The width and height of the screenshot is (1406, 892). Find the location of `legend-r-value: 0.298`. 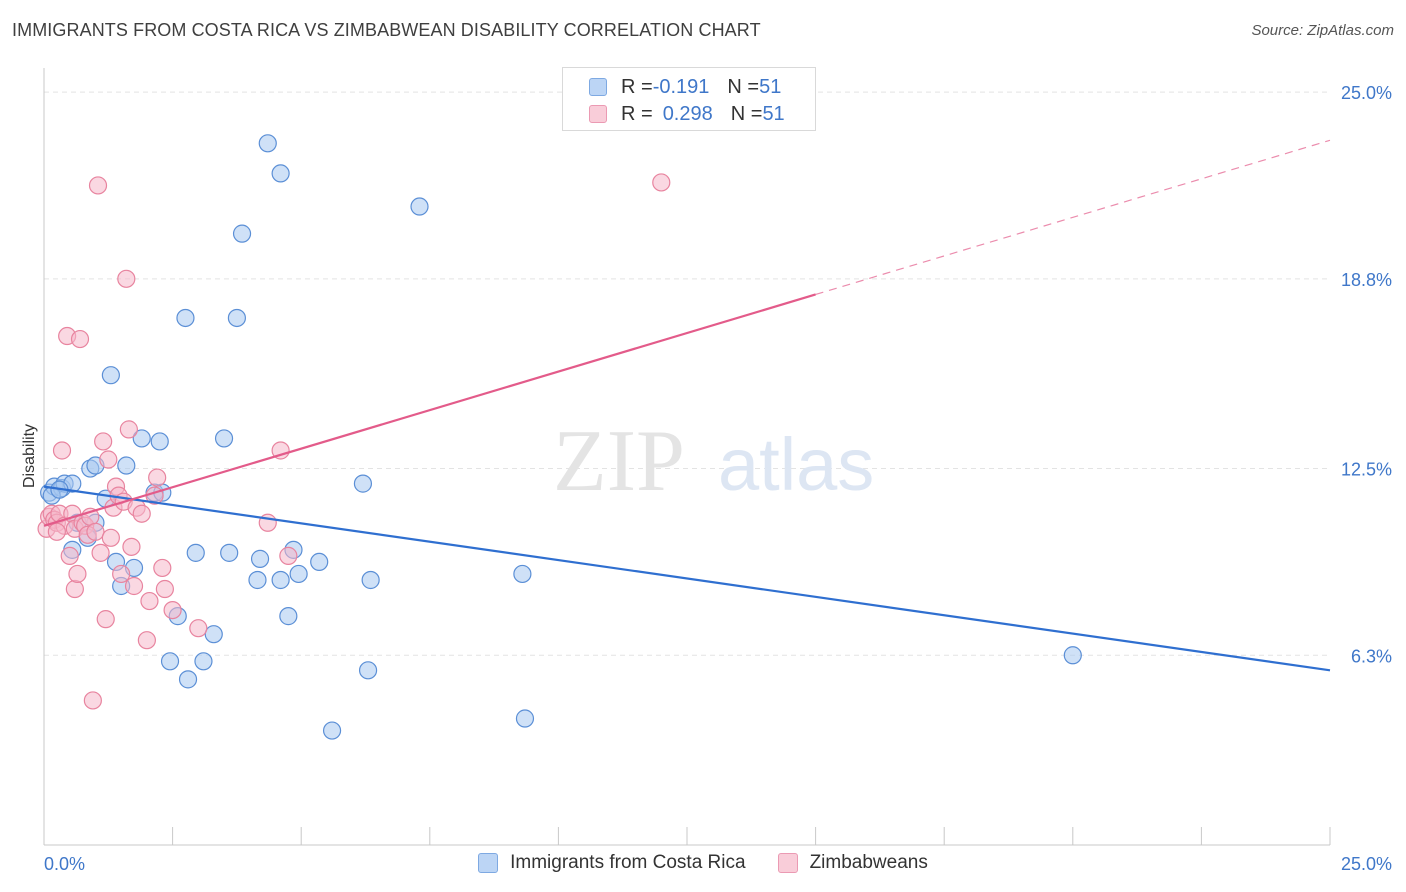

legend-r-value: 0.298 is located at coordinates (687, 113).